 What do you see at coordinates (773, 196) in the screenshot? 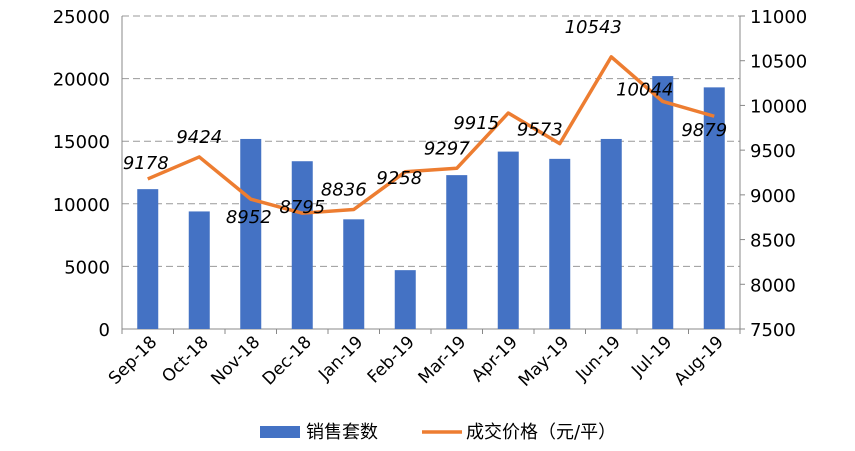
I see `right-tick-label: 9000` at bounding box center [773, 196].